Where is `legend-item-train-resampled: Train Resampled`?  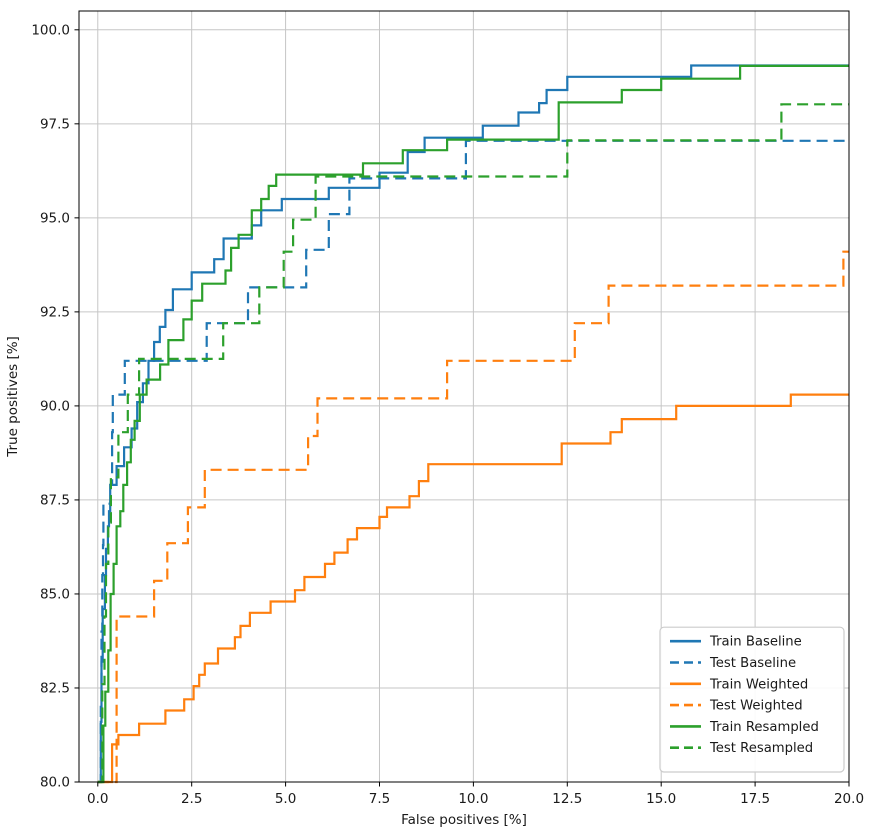
legend-item-train-resampled: Train Resampled is located at coordinates (744, 727).